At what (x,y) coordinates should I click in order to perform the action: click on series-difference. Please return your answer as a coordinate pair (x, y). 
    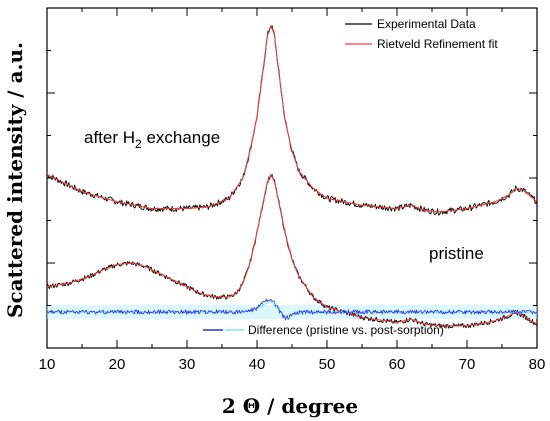
    Looking at the image, I should click on (291, 309).